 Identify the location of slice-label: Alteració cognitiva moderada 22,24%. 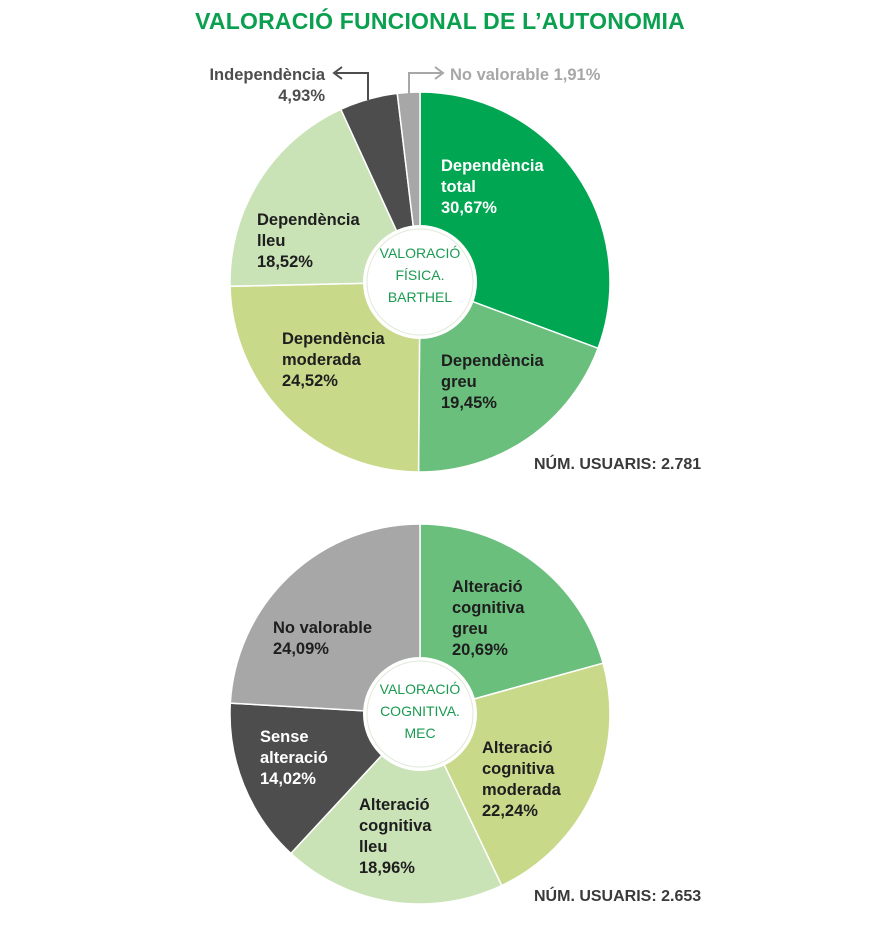
(522, 779).